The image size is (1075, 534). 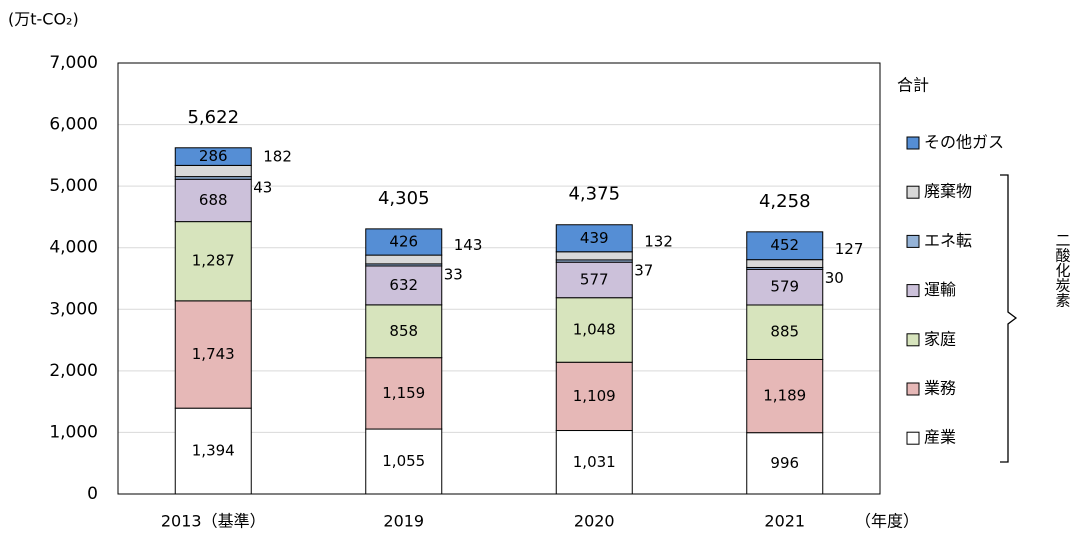 I want to click on data-label: 1,109, so click(x=594, y=396).